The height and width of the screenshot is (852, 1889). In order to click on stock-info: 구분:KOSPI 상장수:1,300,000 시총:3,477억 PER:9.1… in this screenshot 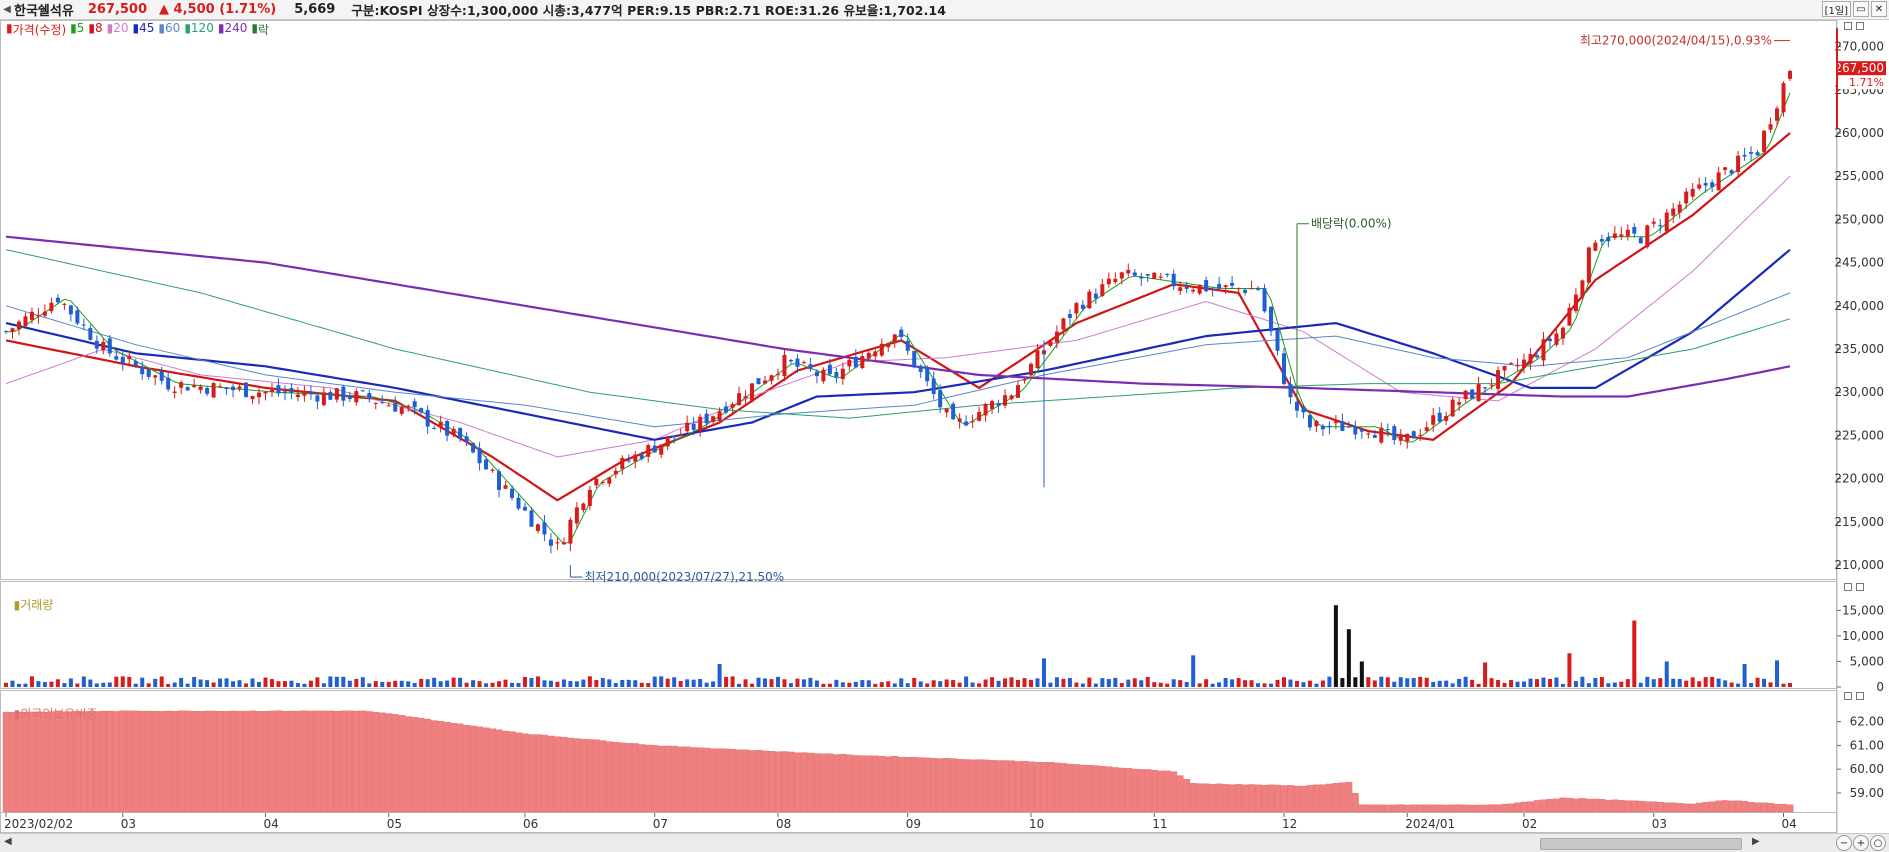, I will do `click(649, 10)`.